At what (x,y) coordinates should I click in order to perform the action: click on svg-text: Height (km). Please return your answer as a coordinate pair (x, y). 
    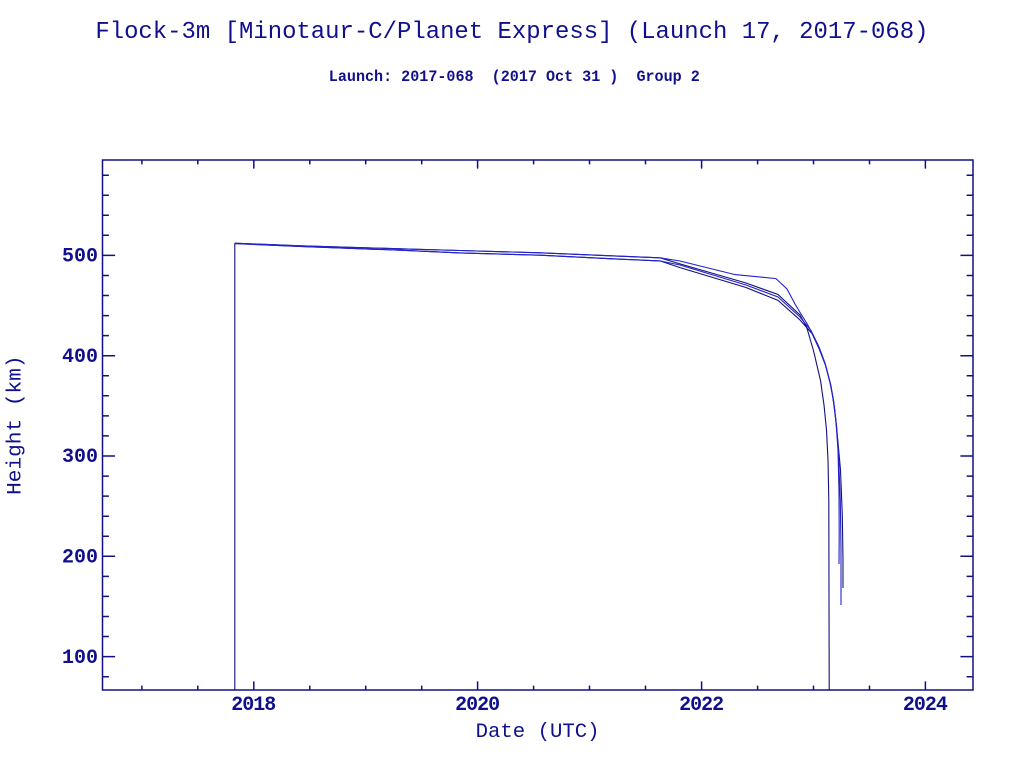
    Looking at the image, I should click on (16, 425).